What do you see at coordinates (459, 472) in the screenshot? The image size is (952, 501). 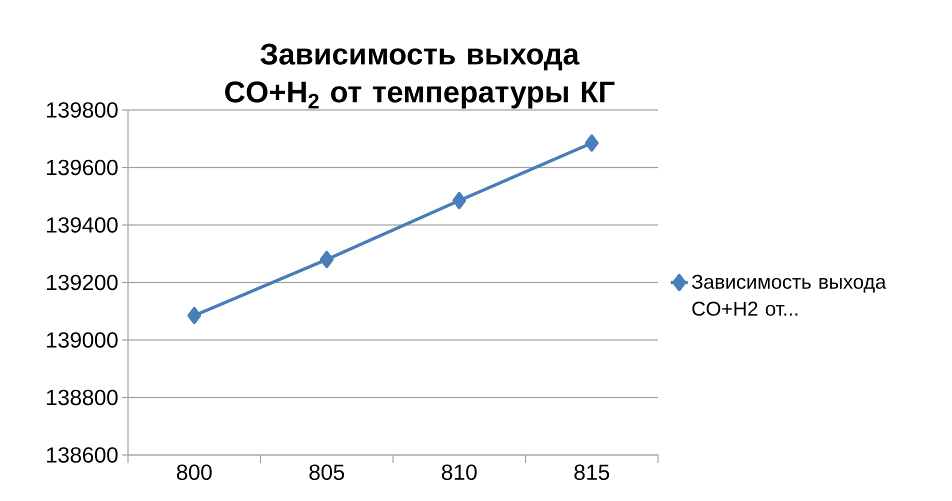 I see `x-tick-label: 810` at bounding box center [459, 472].